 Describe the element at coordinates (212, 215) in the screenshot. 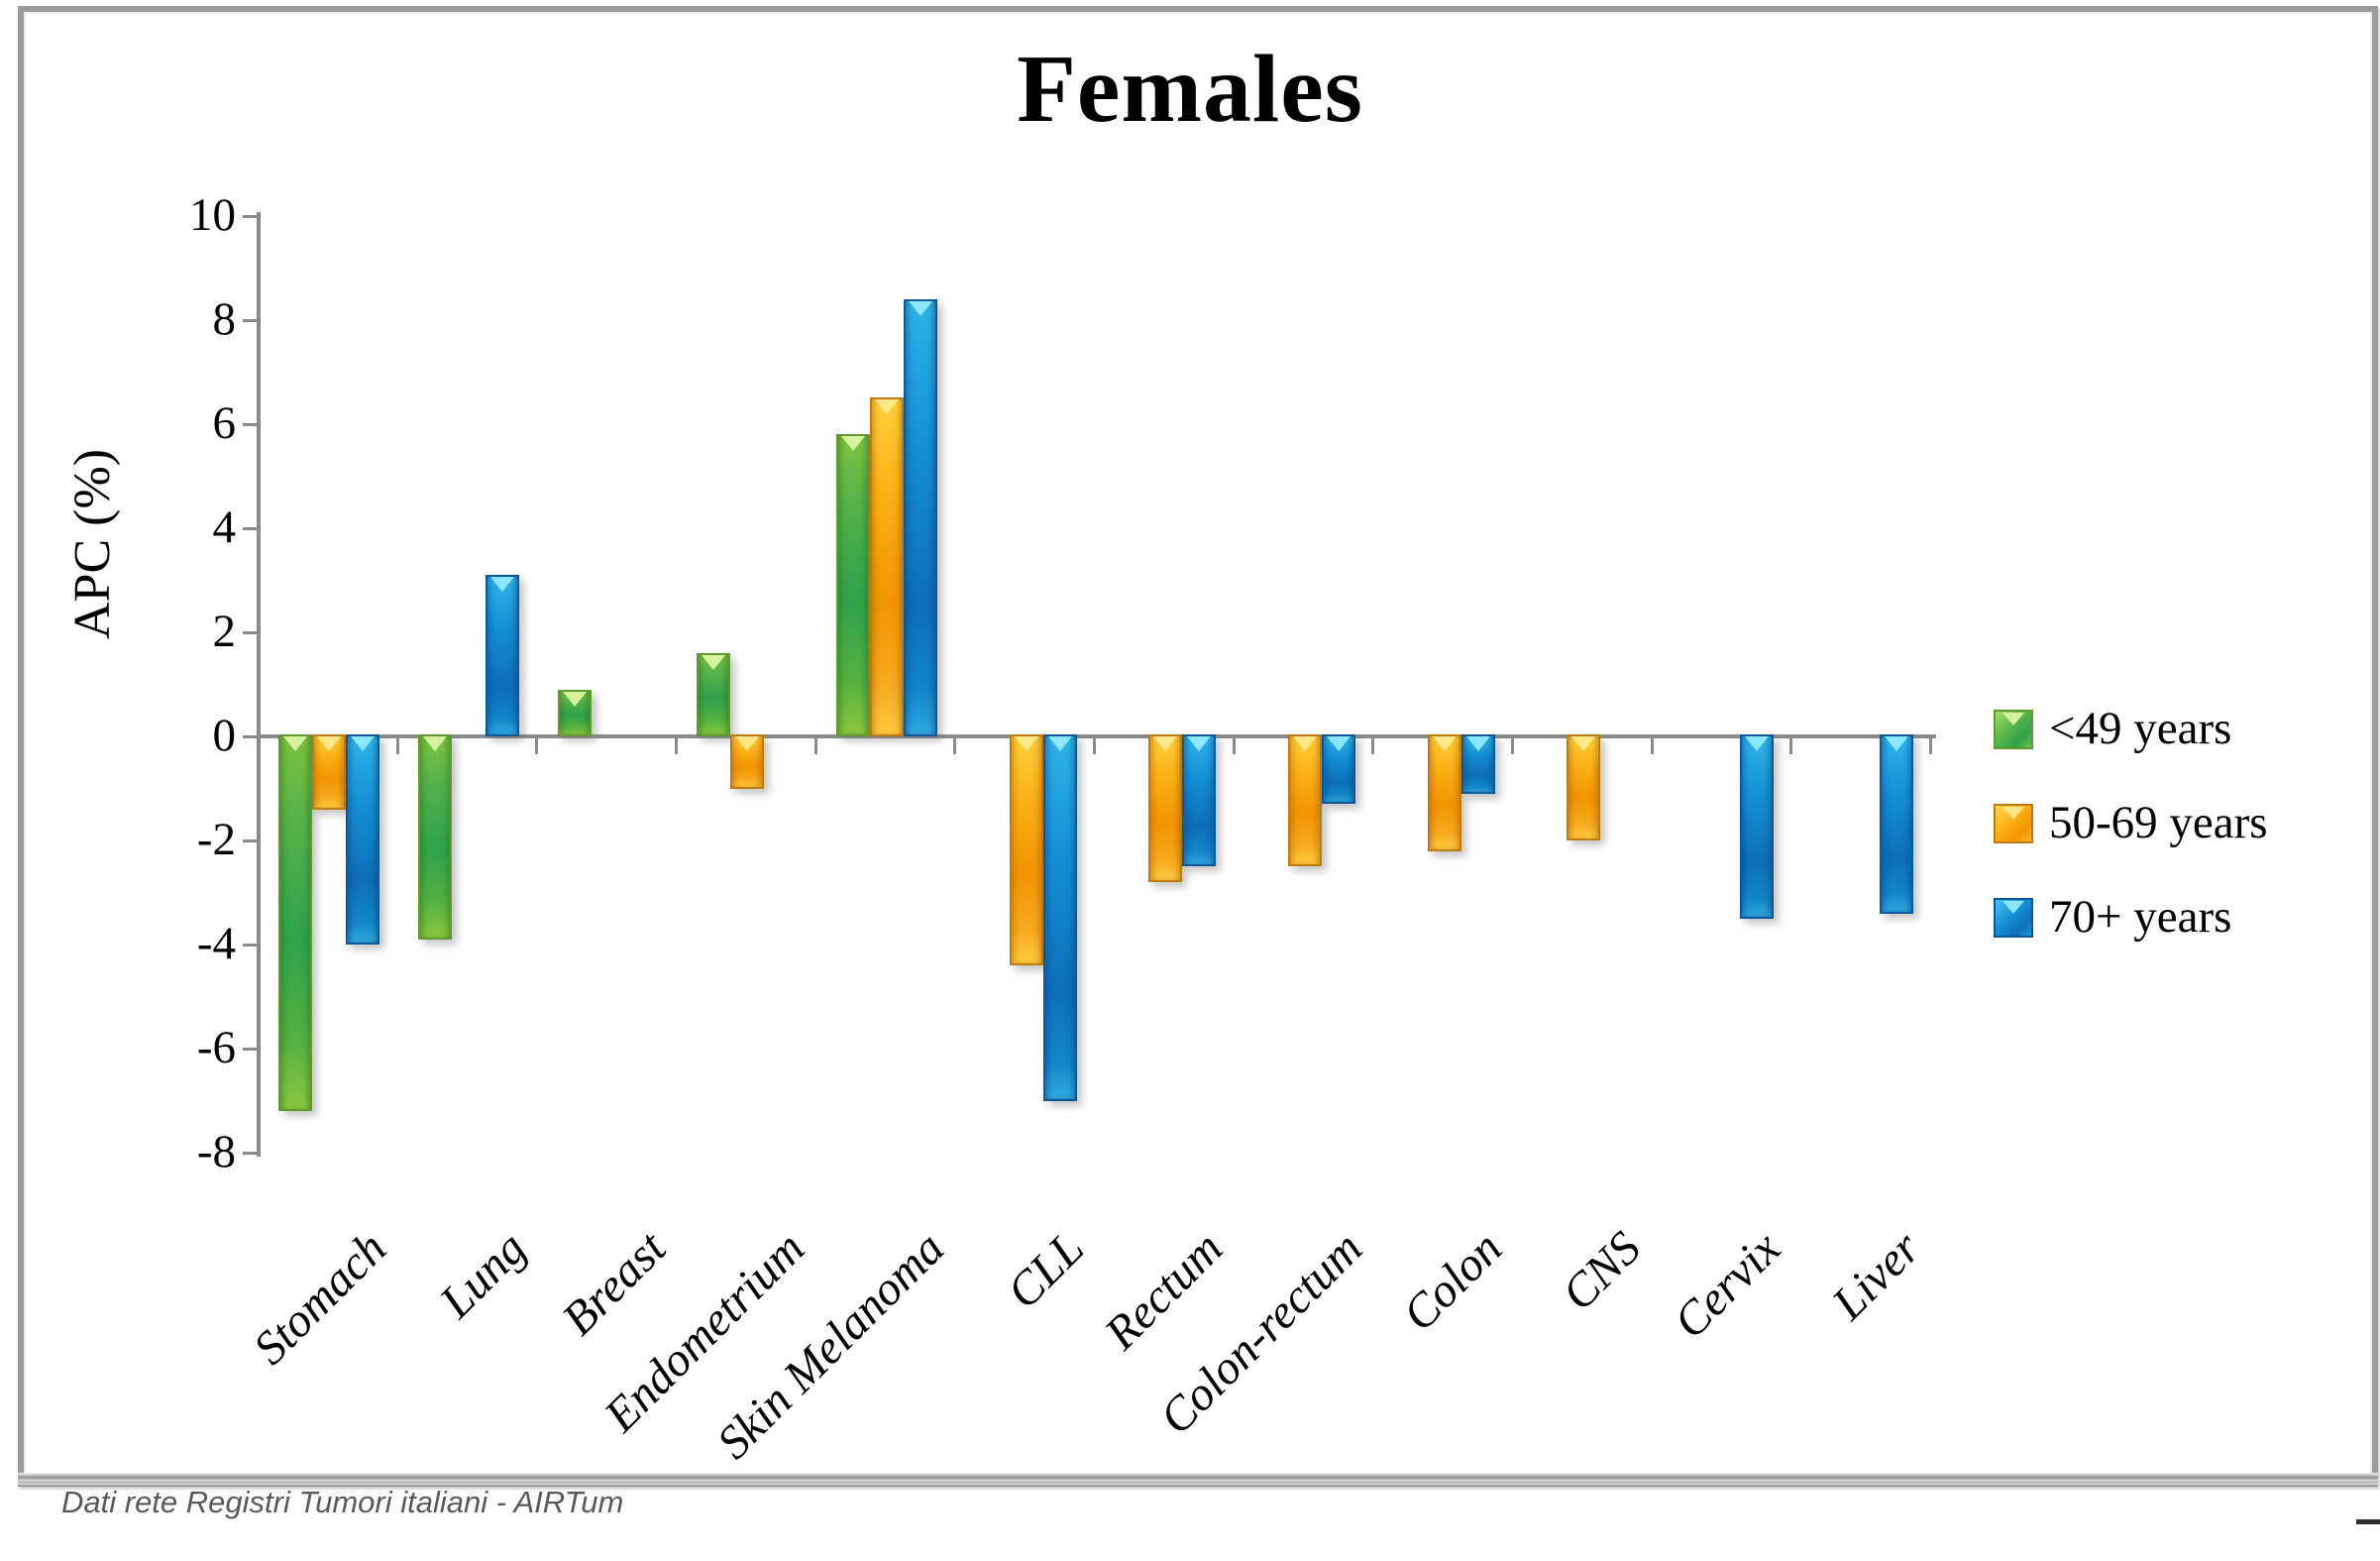

I see `y-axis-tick-label: 10` at that location.